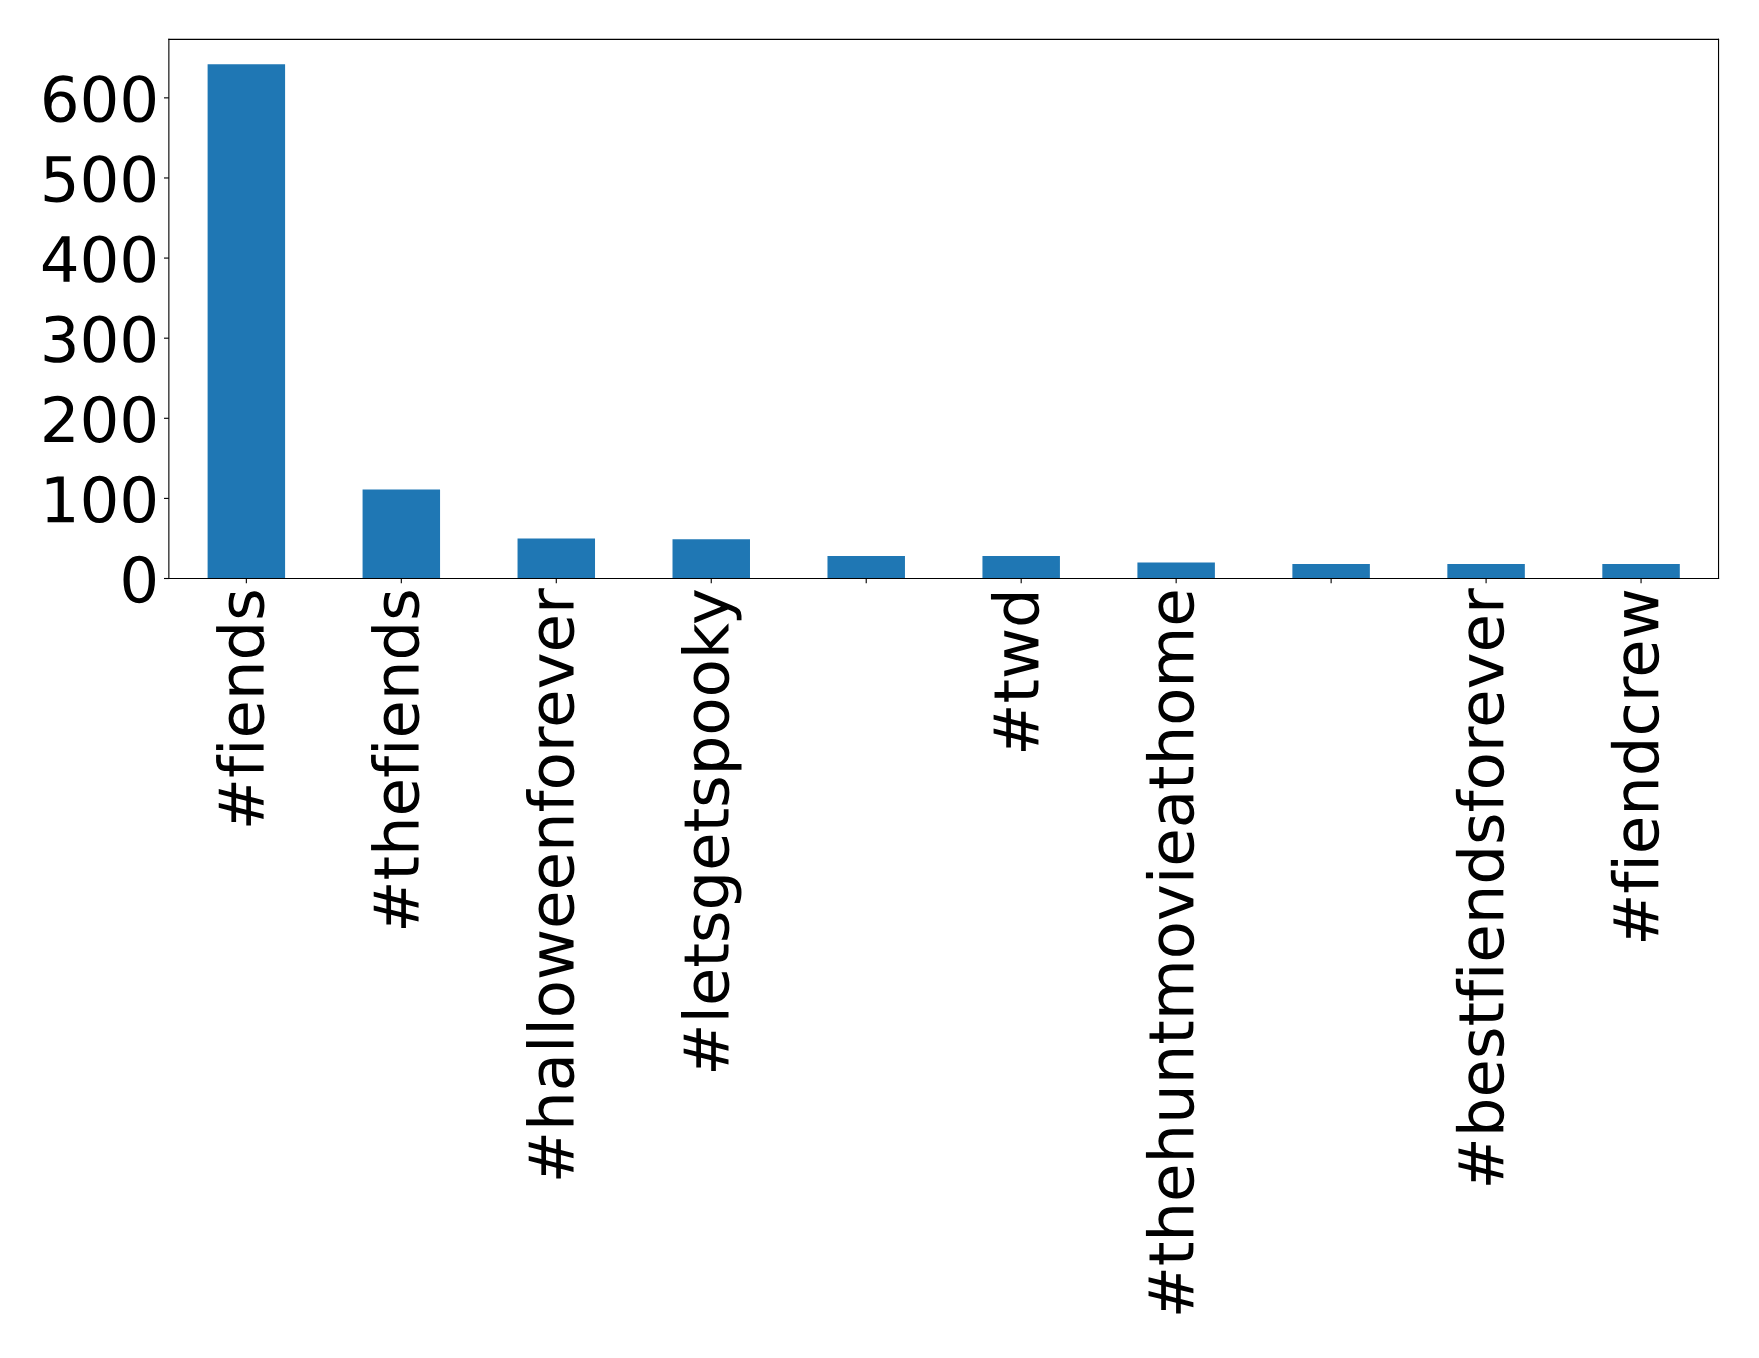  Describe the element at coordinates (99, 179) in the screenshot. I see `y-tick-label: 500` at that location.